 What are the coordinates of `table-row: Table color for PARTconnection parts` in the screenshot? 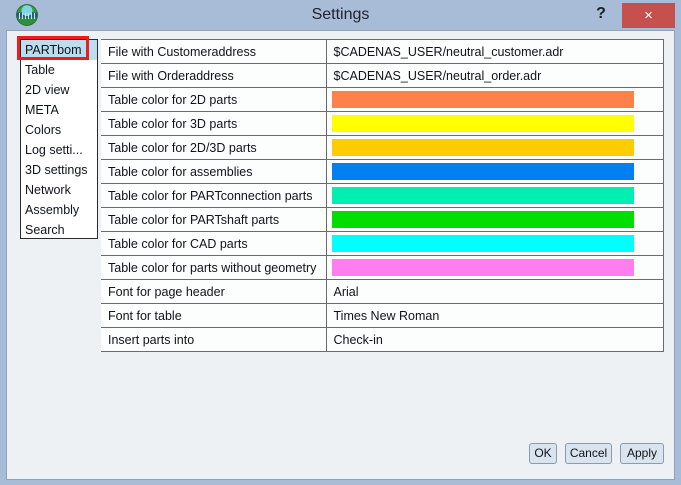 It's located at (382, 195).